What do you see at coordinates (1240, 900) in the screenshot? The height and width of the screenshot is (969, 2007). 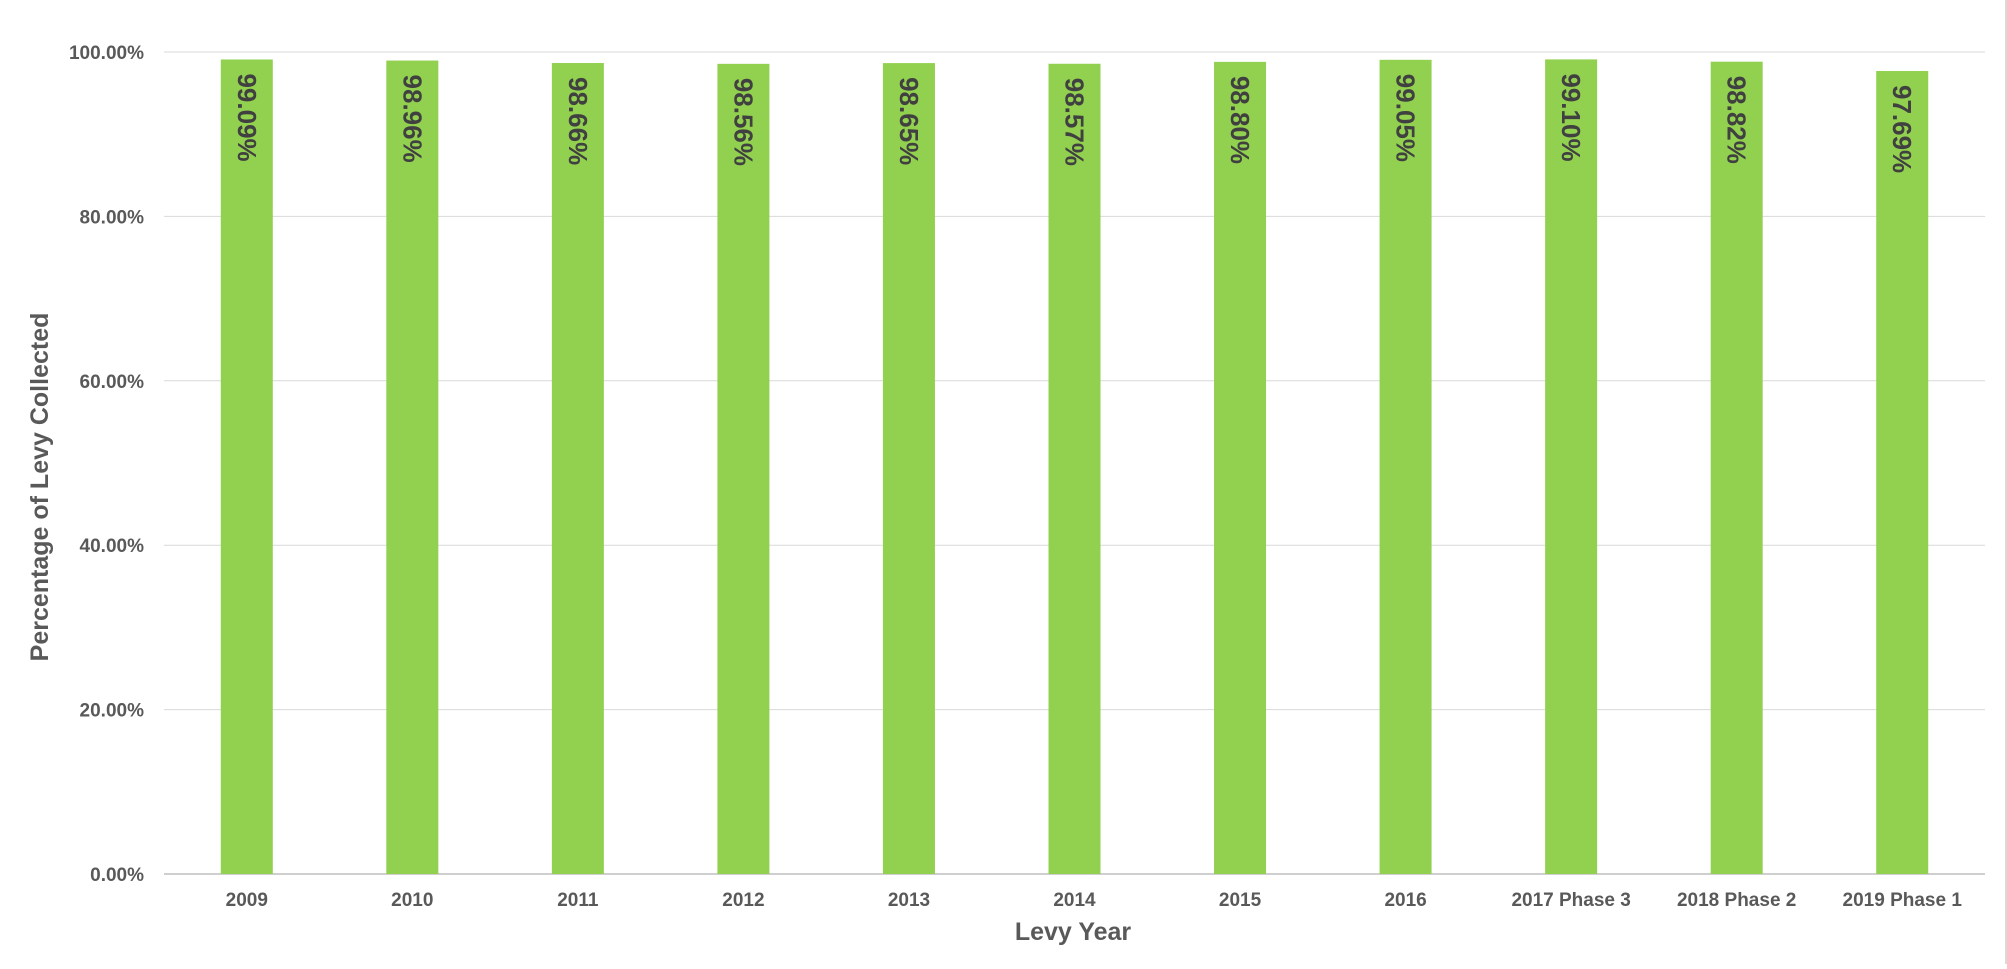 I see `x-tick-label: 2015` at bounding box center [1240, 900].